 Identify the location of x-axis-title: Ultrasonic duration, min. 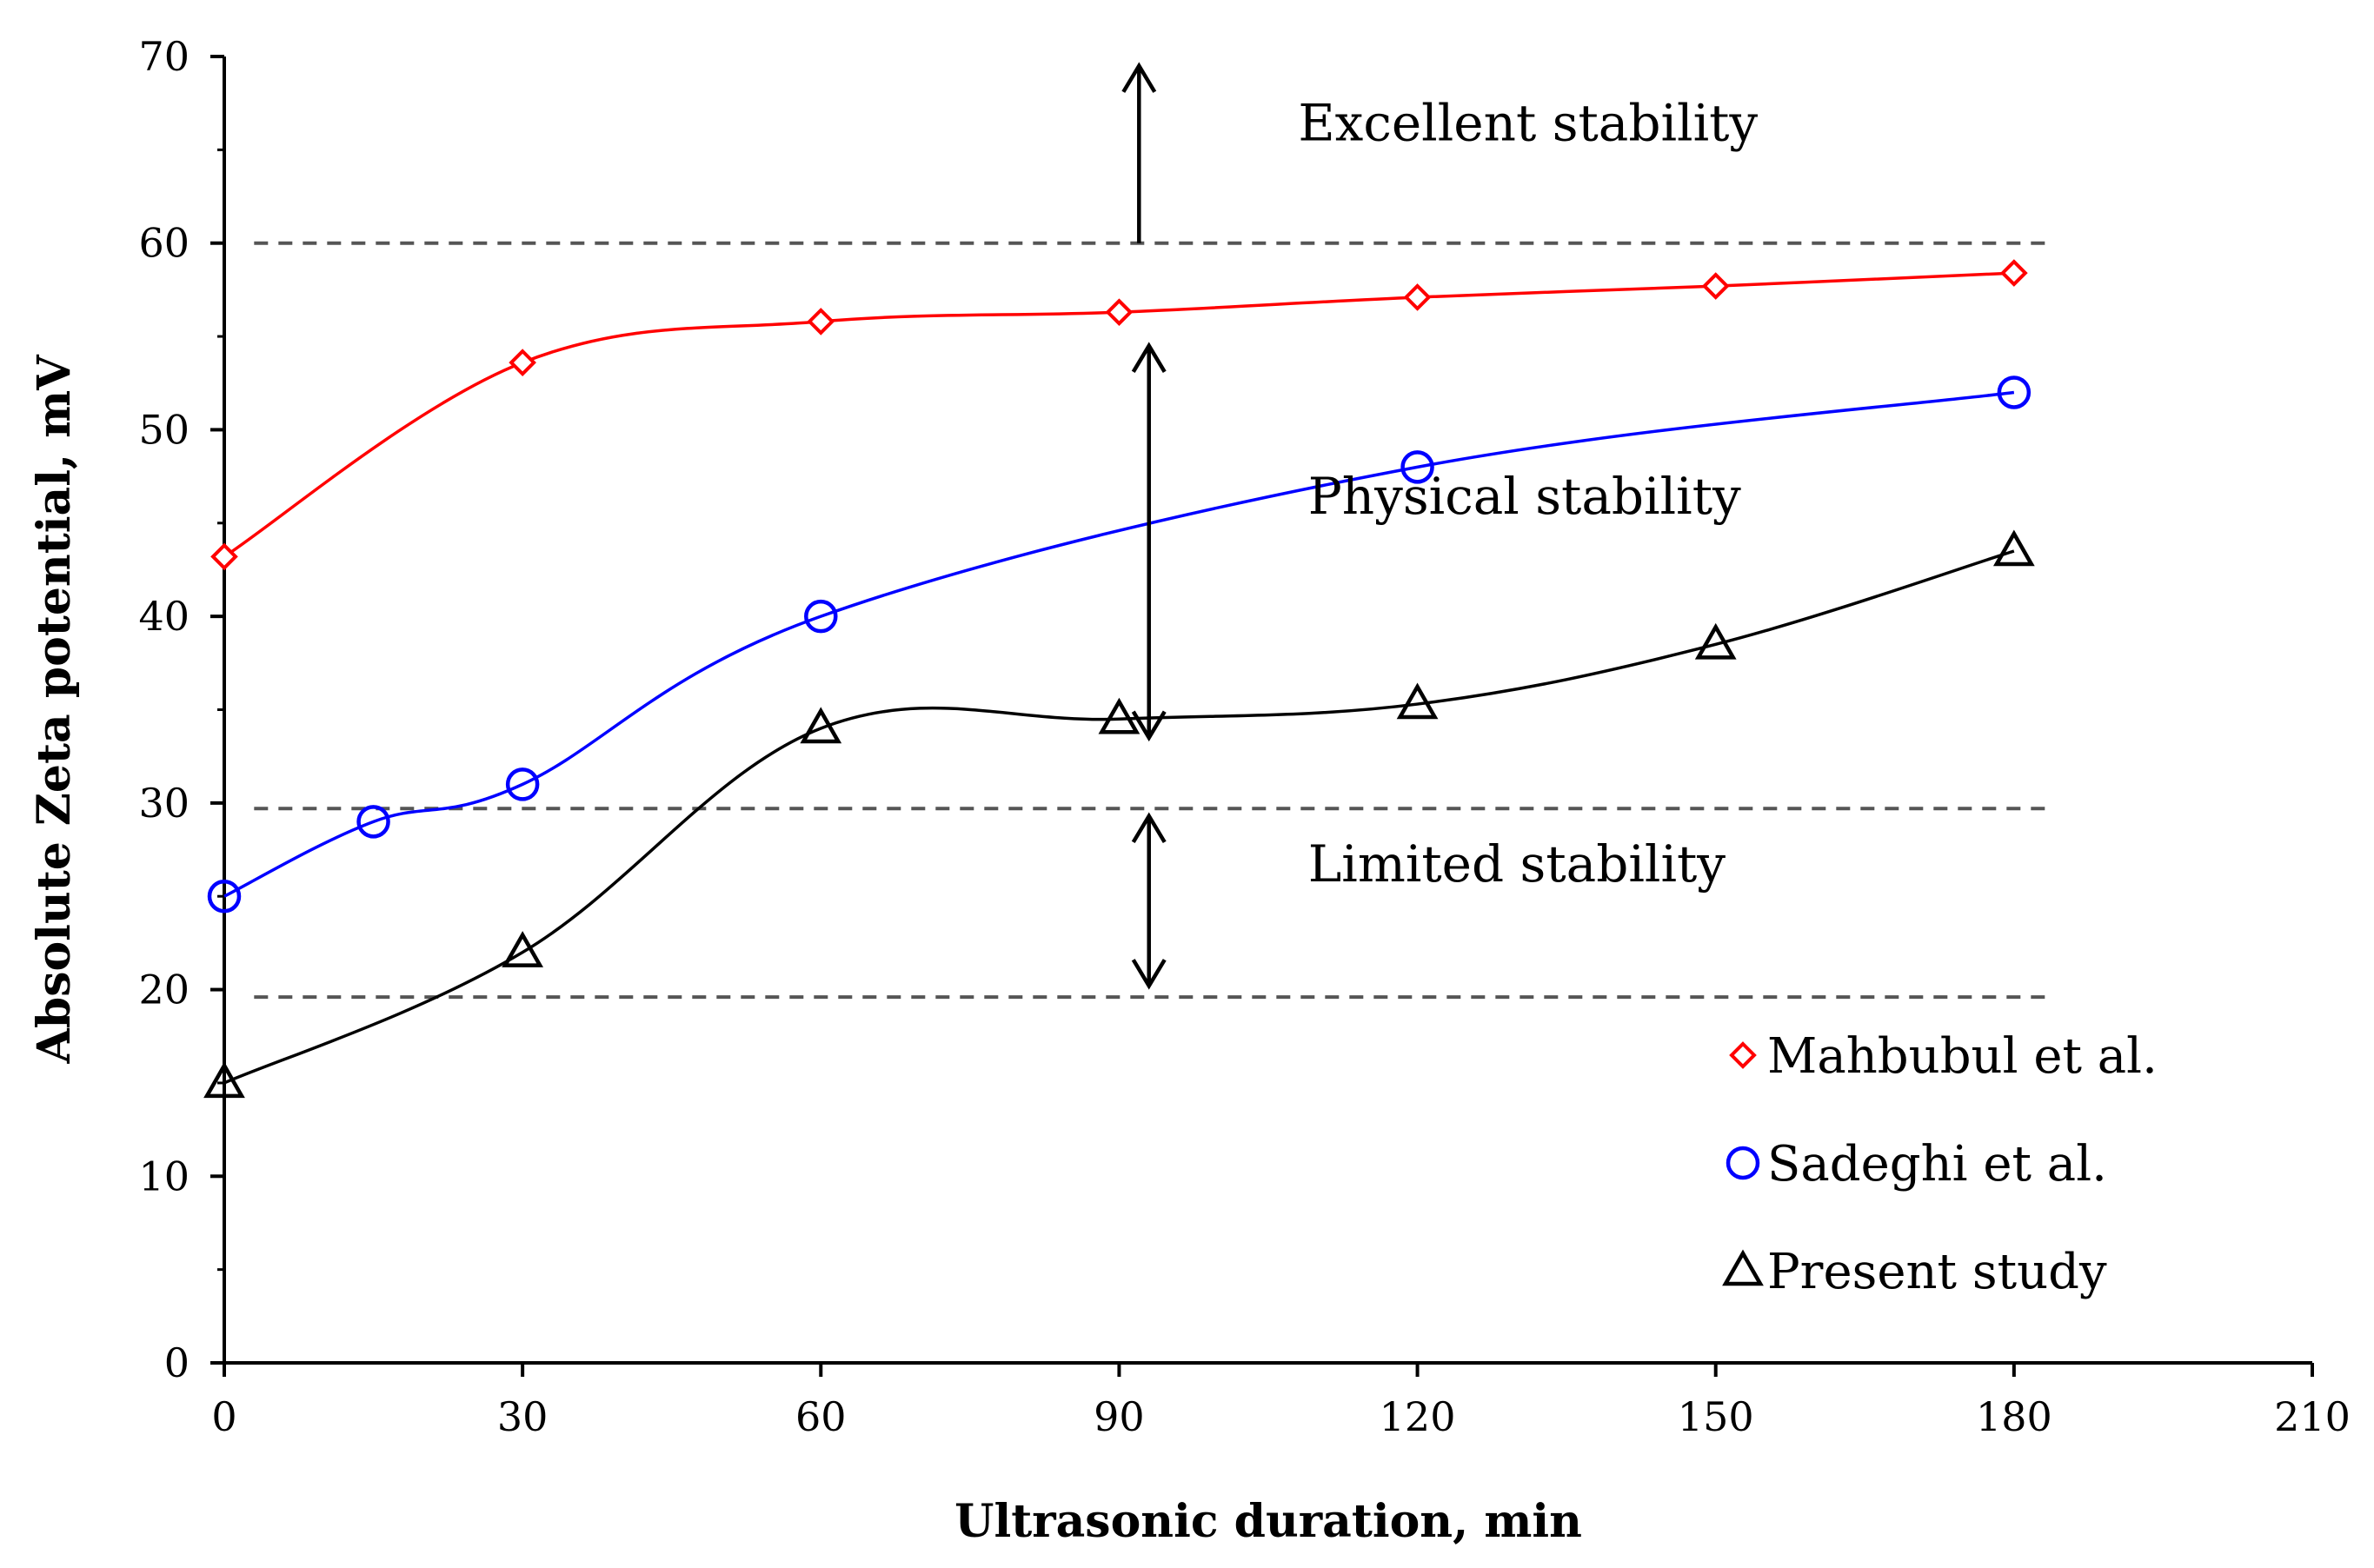
(1268, 1521).